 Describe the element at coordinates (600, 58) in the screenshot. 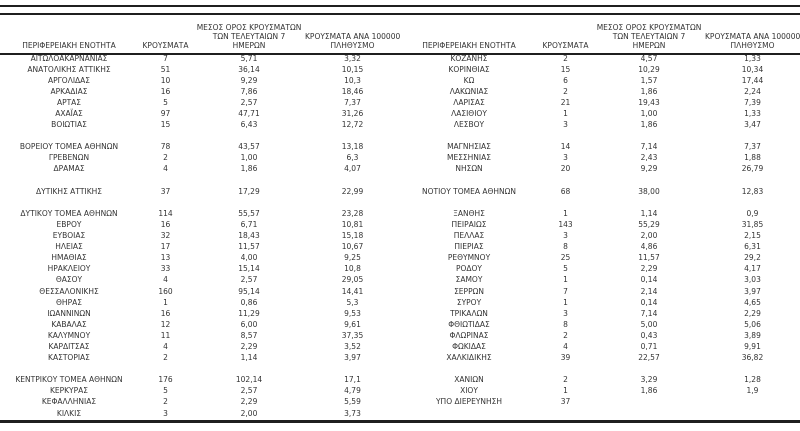

I see `table-row: ΚΟΖΑΝΗΣ 2 4,57 1,33` at that location.